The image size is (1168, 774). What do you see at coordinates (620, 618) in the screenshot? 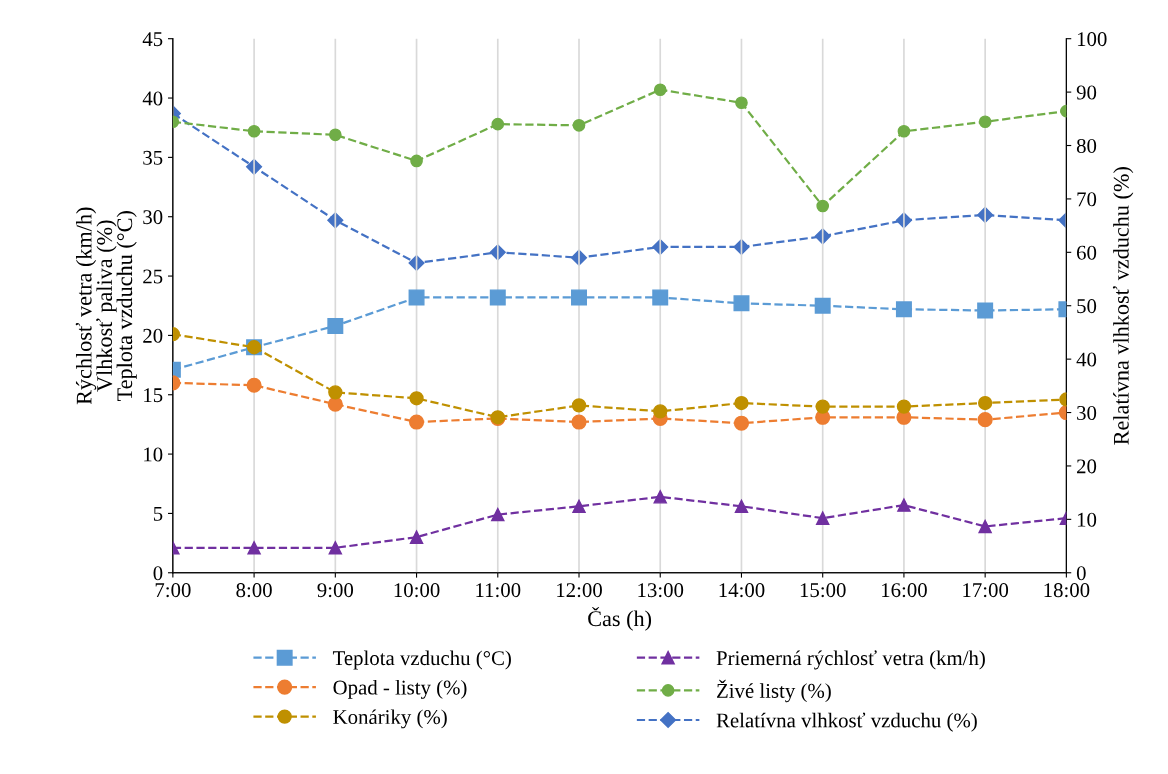
I see `x-axis-title: Čas (h)` at bounding box center [620, 618].